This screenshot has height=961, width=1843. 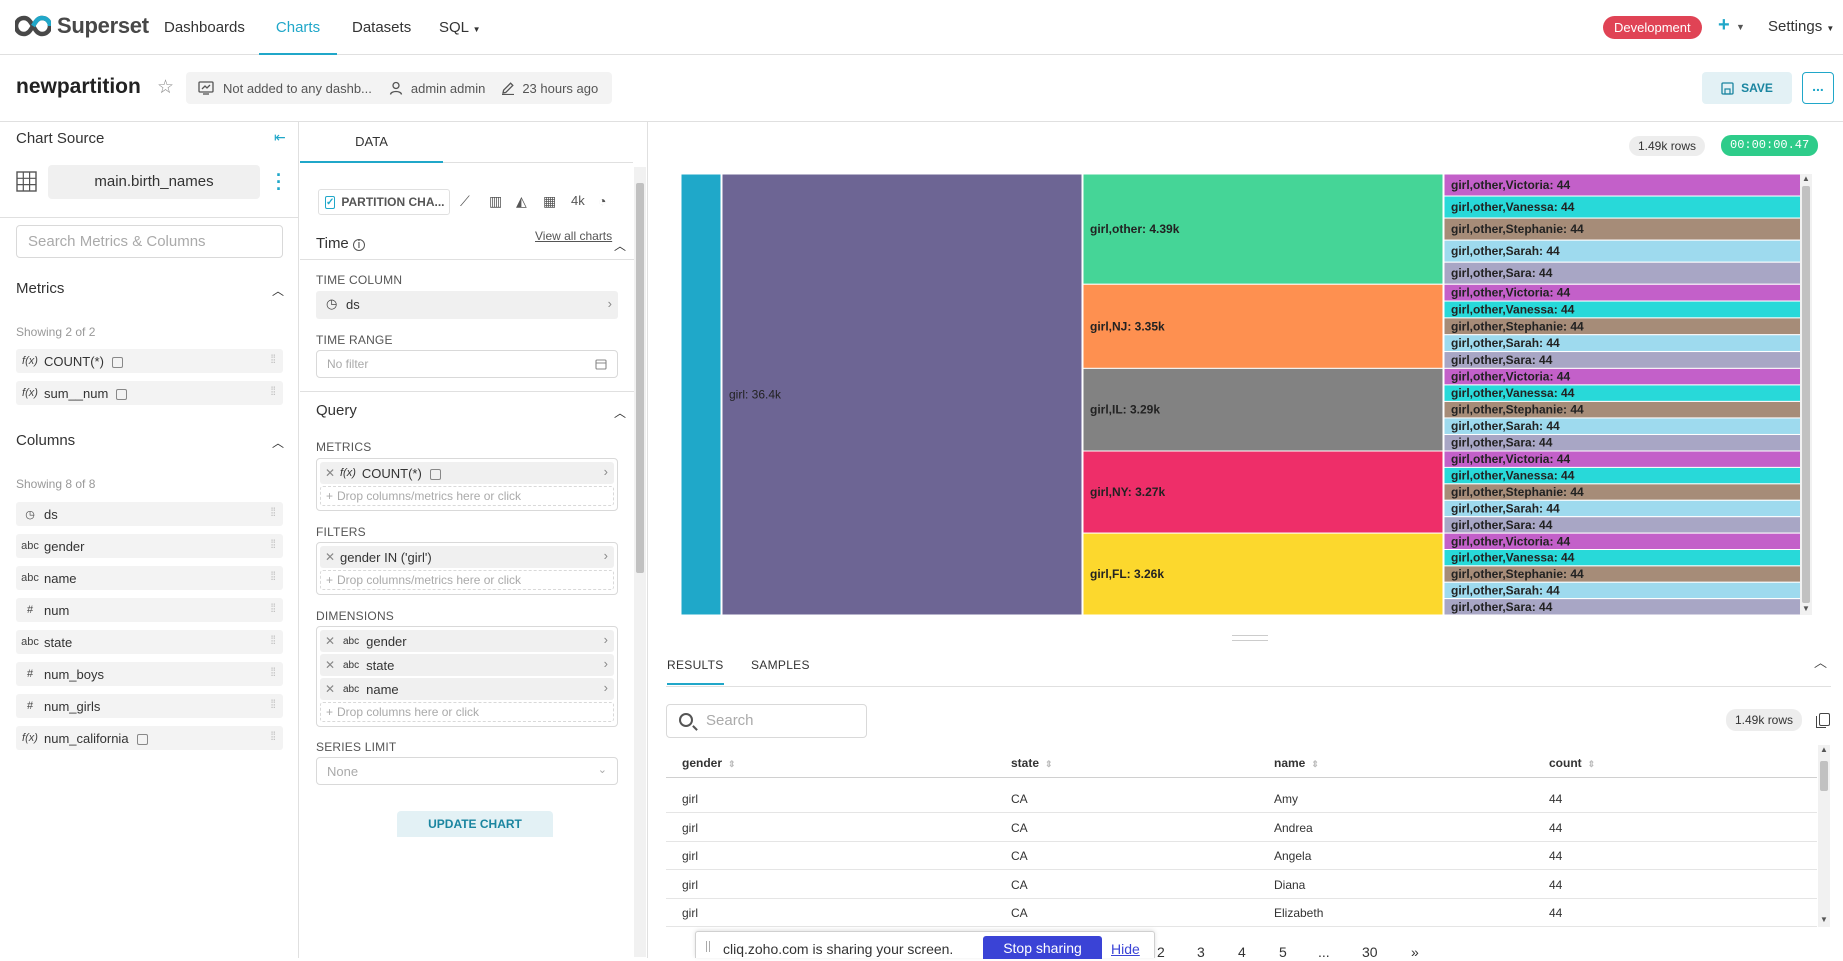 I want to click on filter-chip: ✕ gender IN ('girl') ›, so click(x=467, y=557).